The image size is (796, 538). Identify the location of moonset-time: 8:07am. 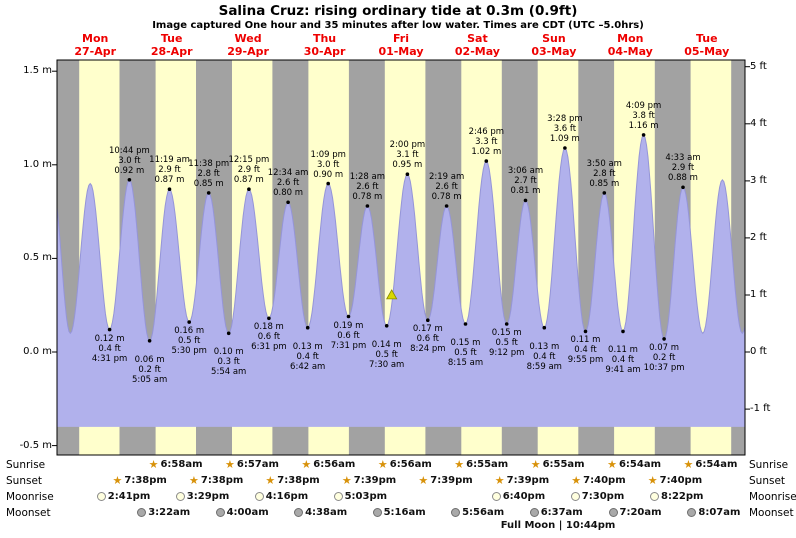
(719, 512).